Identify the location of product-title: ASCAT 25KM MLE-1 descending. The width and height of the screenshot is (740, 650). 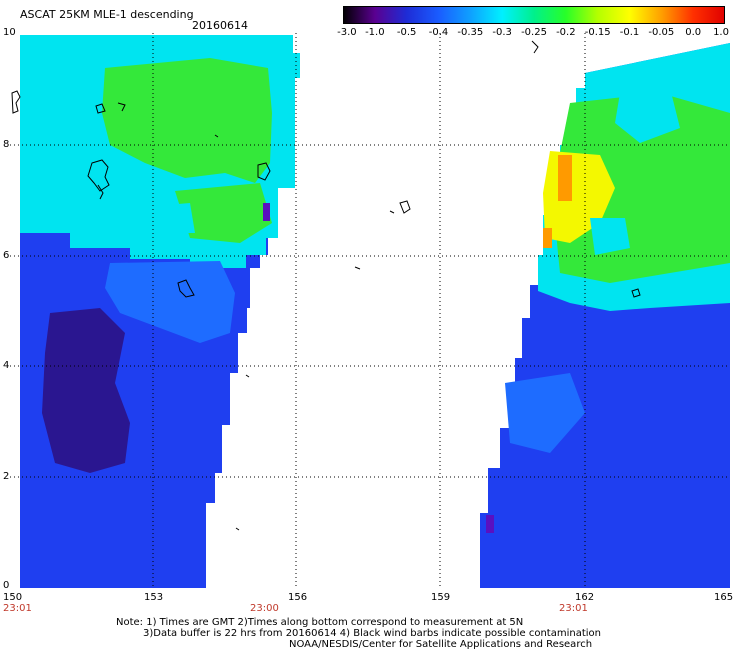
(107, 14).